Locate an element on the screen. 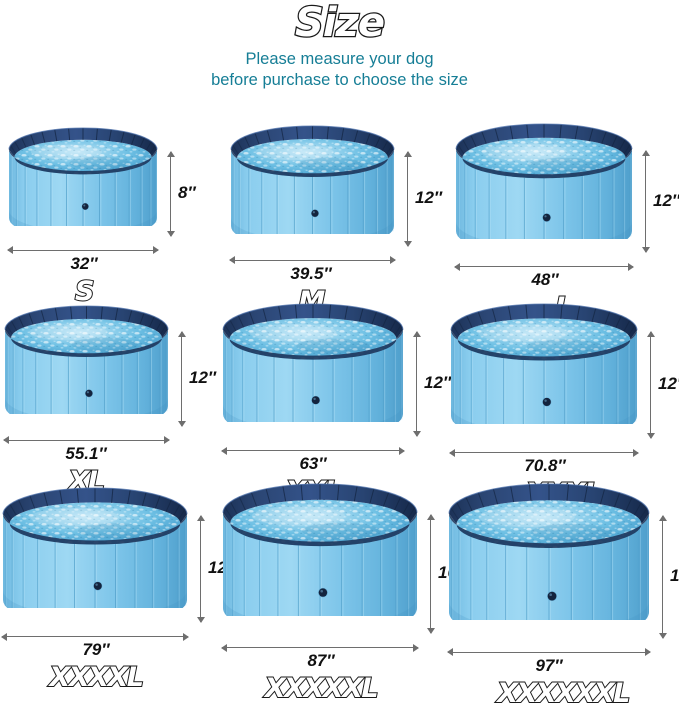 This screenshot has width=679, height=709. size-name-xxxxxl: XXXXXL is located at coordinates (322, 688).